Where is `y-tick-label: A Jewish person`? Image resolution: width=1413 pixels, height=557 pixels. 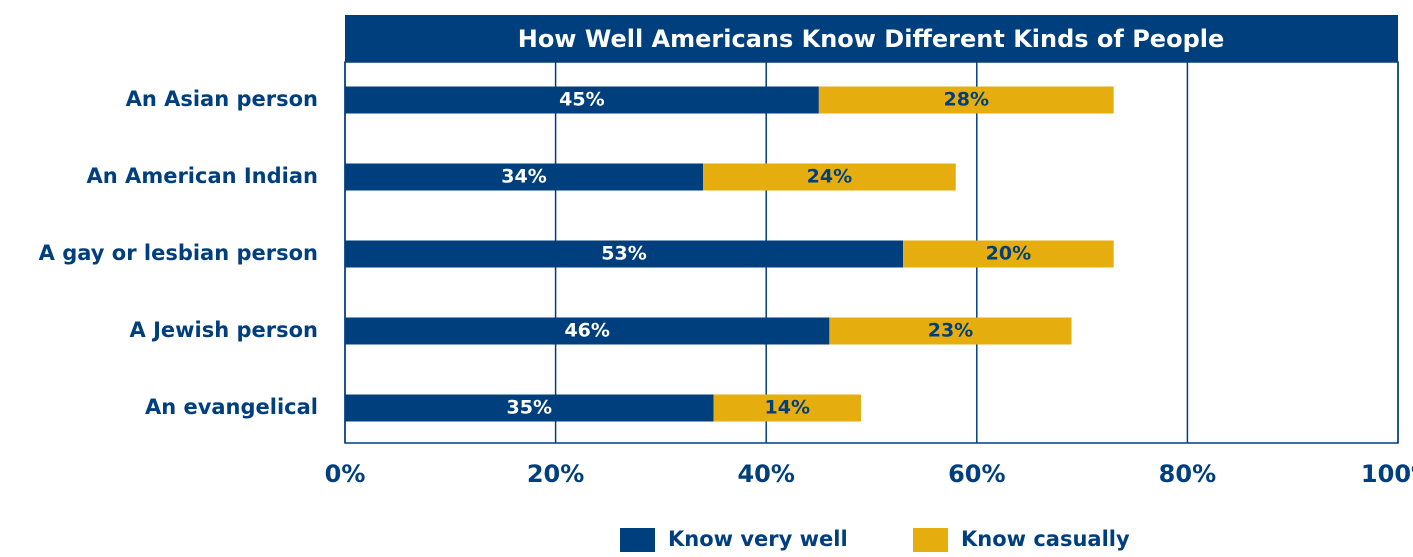
y-tick-label: A Jewish person is located at coordinates (224, 330).